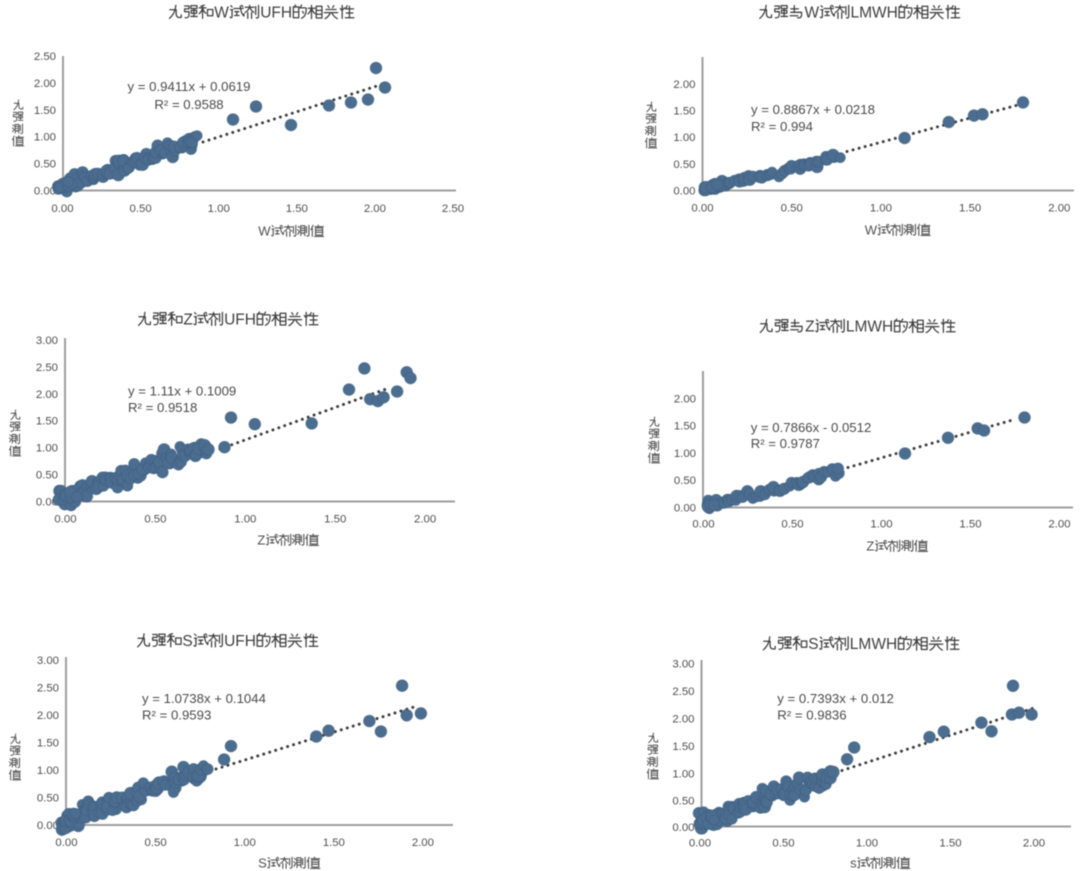 The height and width of the screenshot is (871, 1080). Describe the element at coordinates (182, 390) in the screenshot. I see `svg-text: y = 1.11x + 0.1009` at that location.